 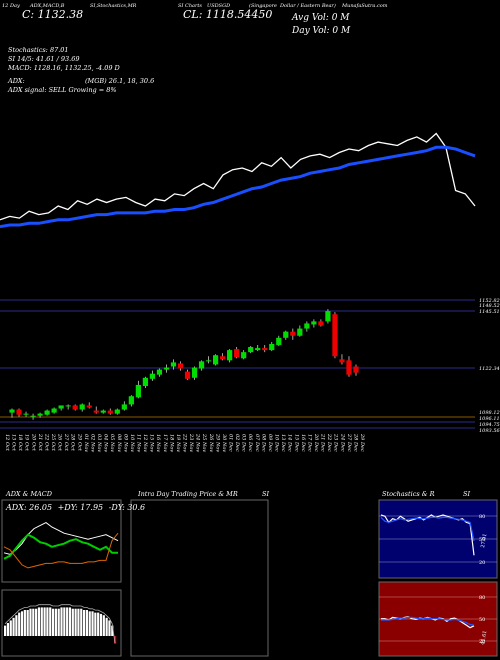 What do you see at coordinates (198, 442) in the screenshot?
I see `date-label: 24 Nov` at bounding box center [198, 442].